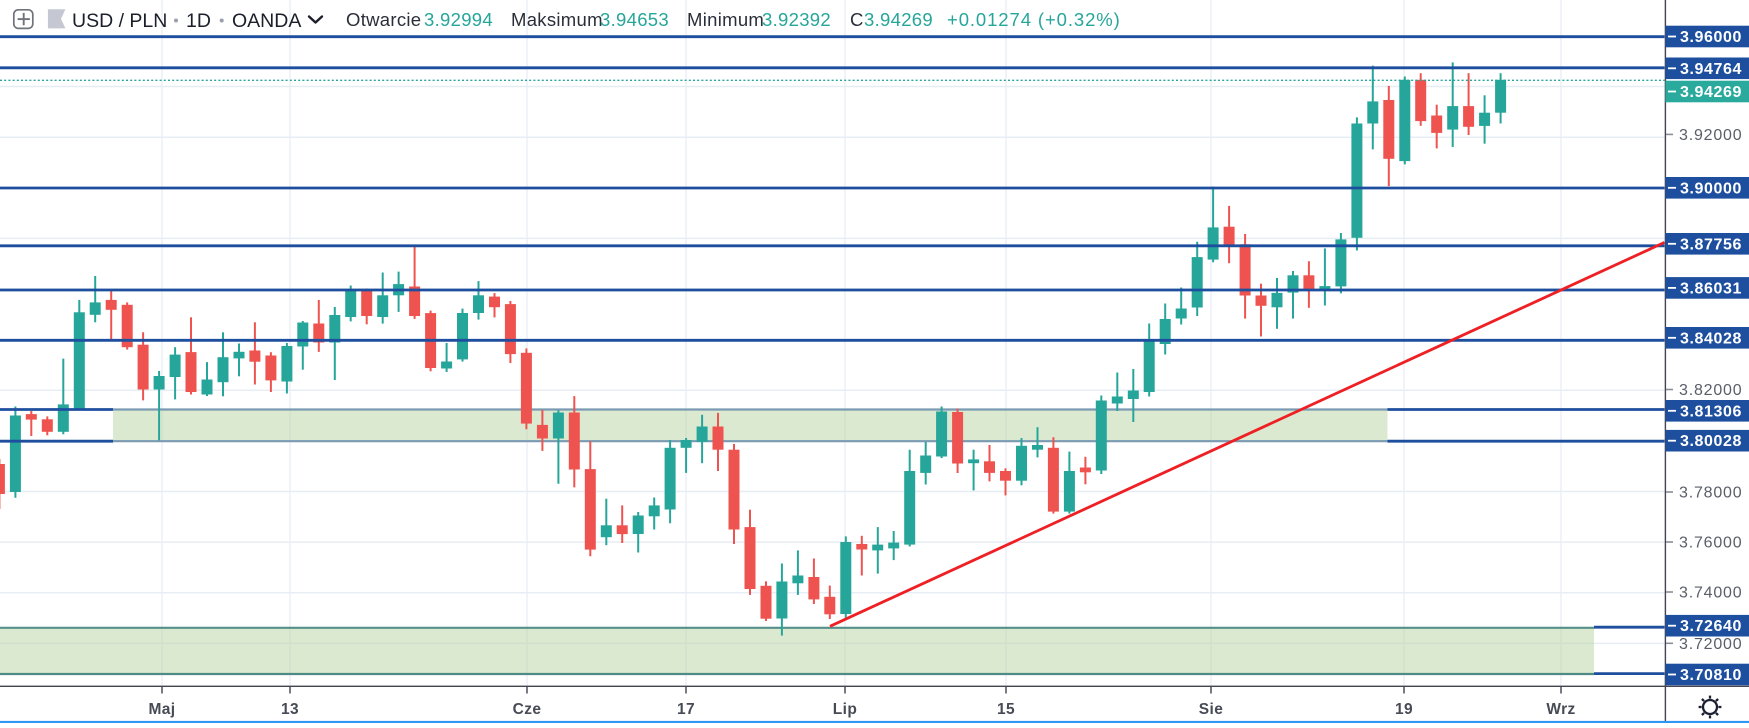  Describe the element at coordinates (1710, 135) in the screenshot. I see `svg-text: 3.92000` at that location.